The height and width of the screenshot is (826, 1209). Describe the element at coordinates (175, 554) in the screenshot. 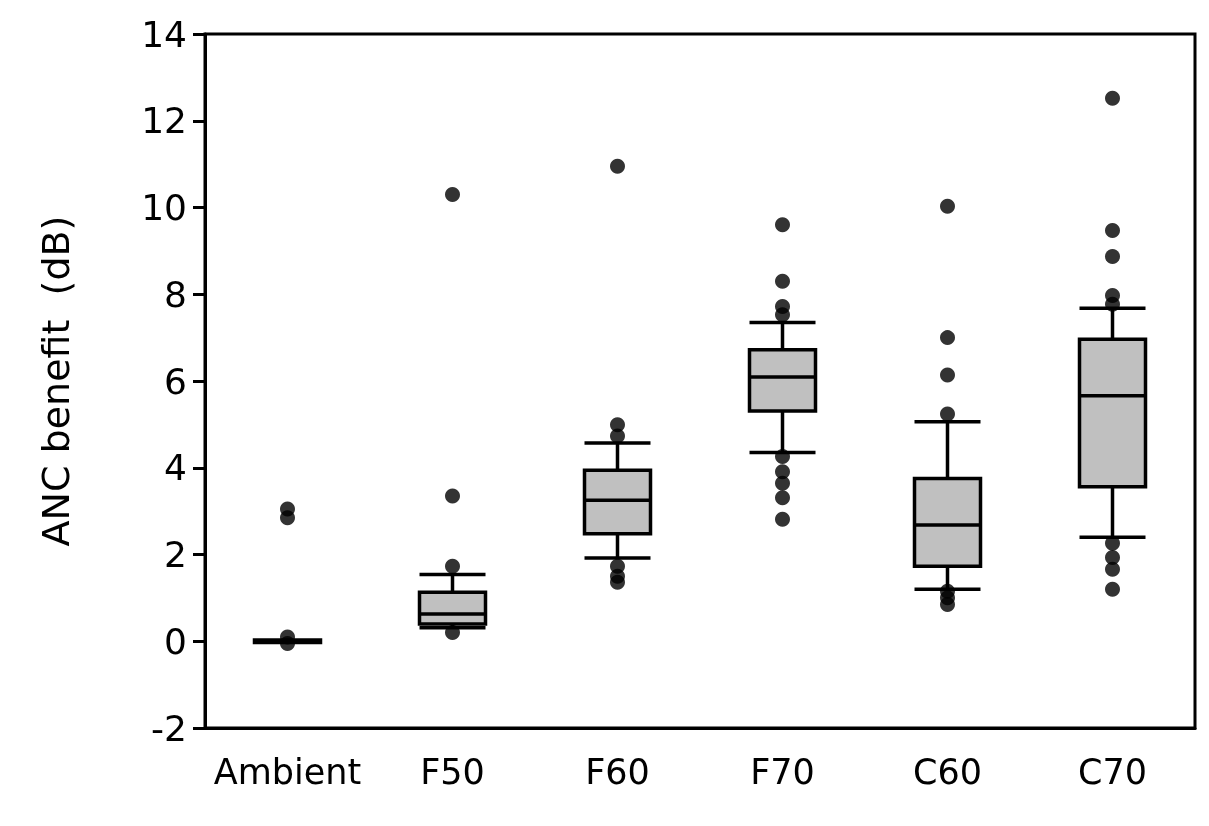

I see `y-tick-label: 2` at that location.